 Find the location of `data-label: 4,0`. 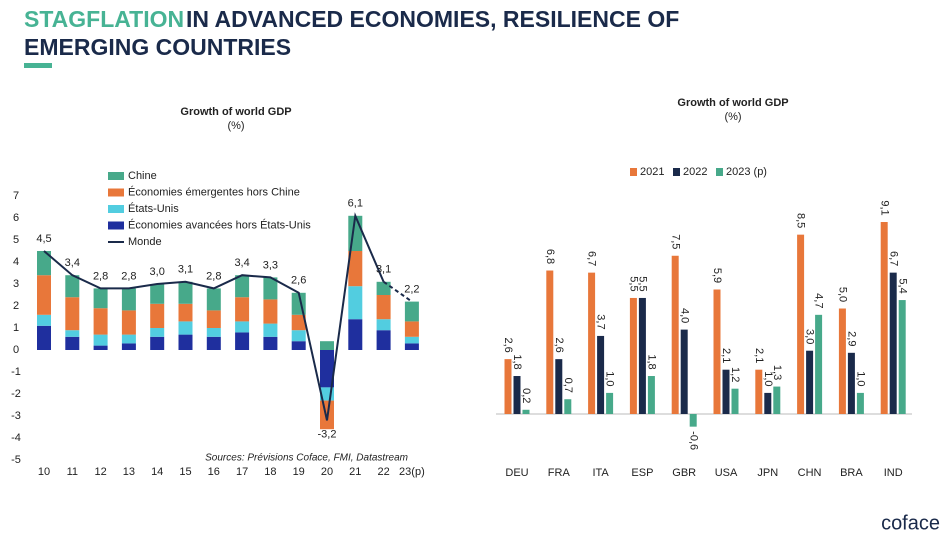

data-label: 4,0 is located at coordinates (684, 315).